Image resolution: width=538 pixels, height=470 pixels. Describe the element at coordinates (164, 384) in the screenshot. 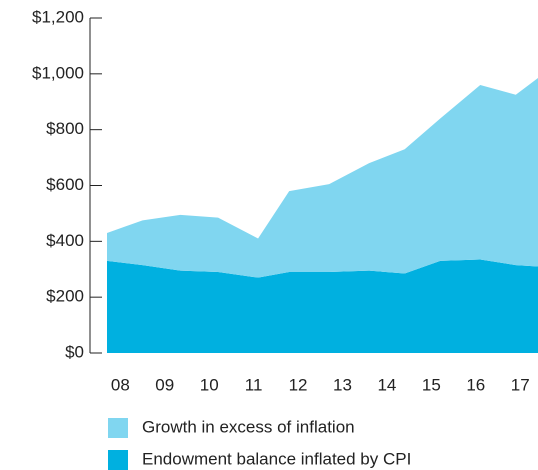

I see `x-tick-label: 09` at that location.